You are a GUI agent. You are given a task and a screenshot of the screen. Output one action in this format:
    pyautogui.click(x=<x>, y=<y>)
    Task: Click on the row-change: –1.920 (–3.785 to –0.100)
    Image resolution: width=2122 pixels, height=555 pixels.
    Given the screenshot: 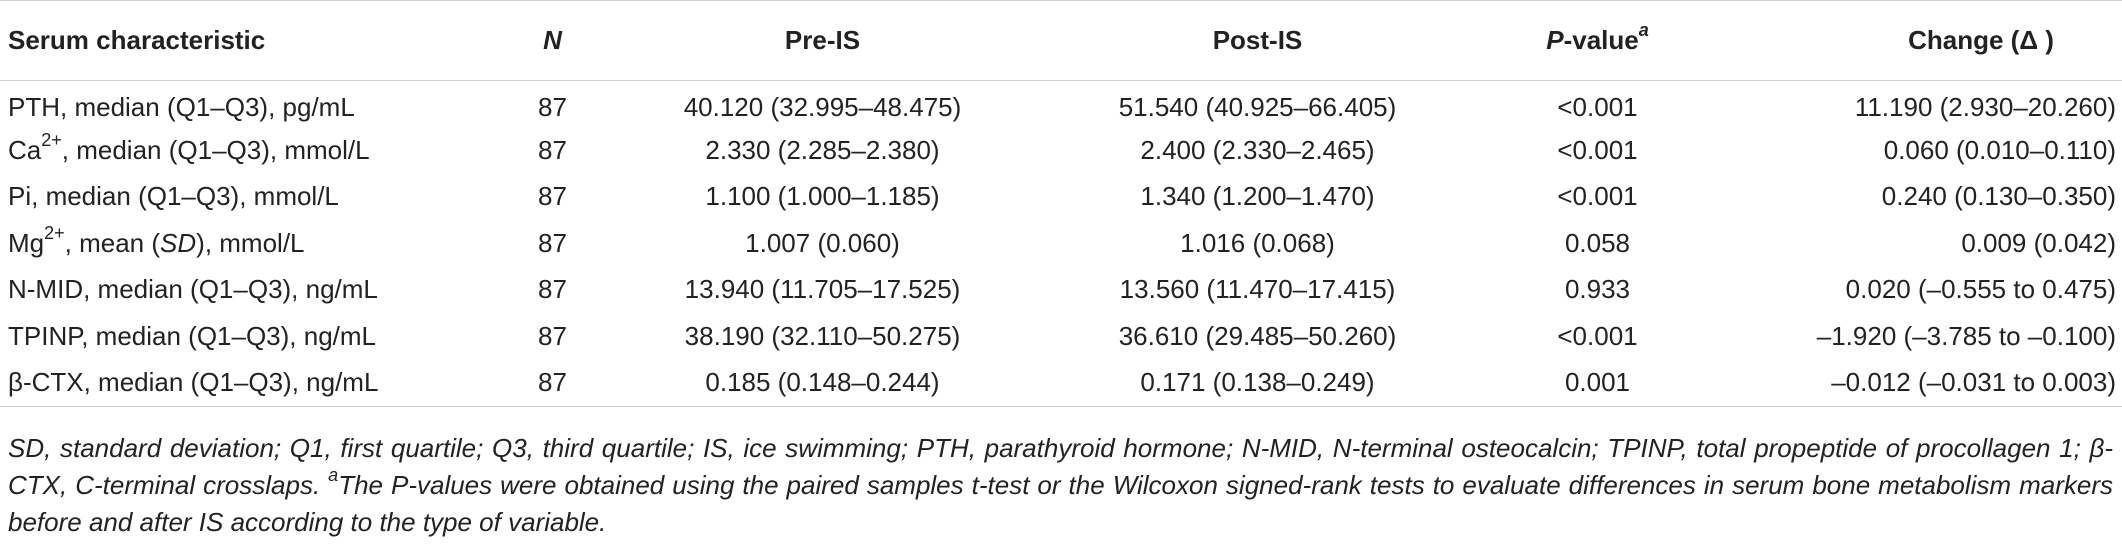 What is the action you would take?
    pyautogui.click(x=1966, y=335)
    